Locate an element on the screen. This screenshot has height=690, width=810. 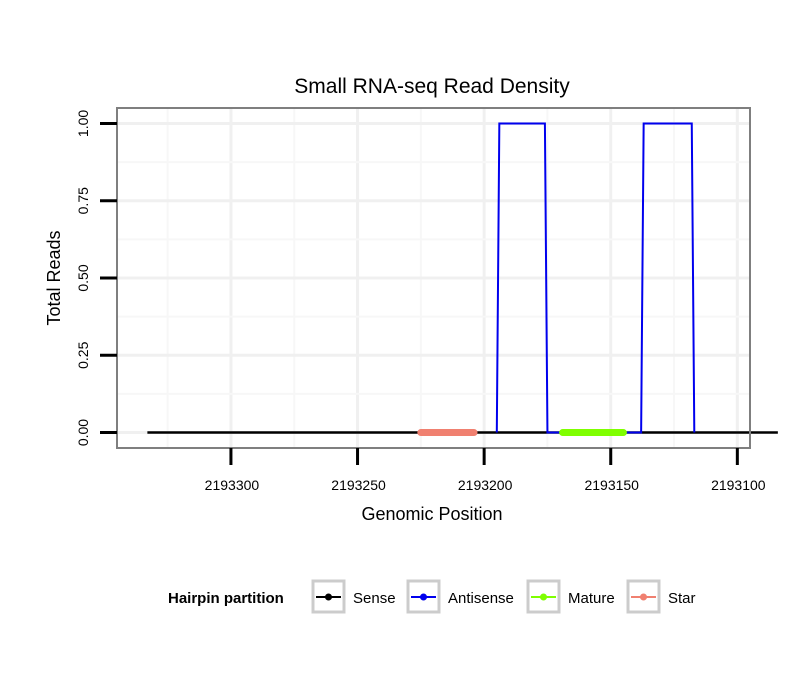
y-axis-label: Total Reads is located at coordinates (54, 277).